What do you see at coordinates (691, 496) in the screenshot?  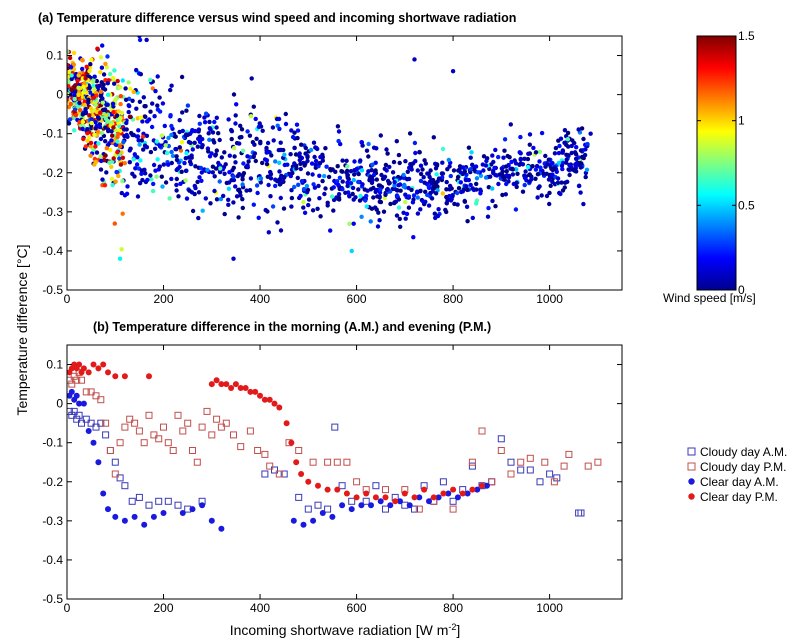 I see `legend-marker` at bounding box center [691, 496].